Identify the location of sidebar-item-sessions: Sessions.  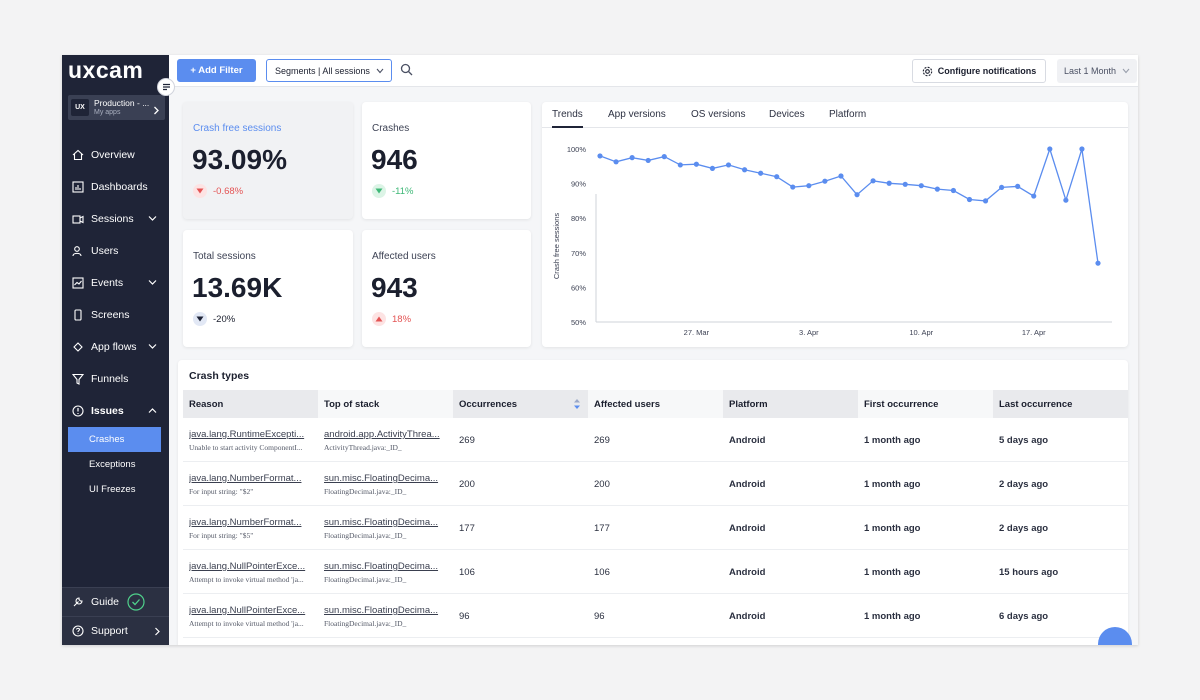
(115, 219).